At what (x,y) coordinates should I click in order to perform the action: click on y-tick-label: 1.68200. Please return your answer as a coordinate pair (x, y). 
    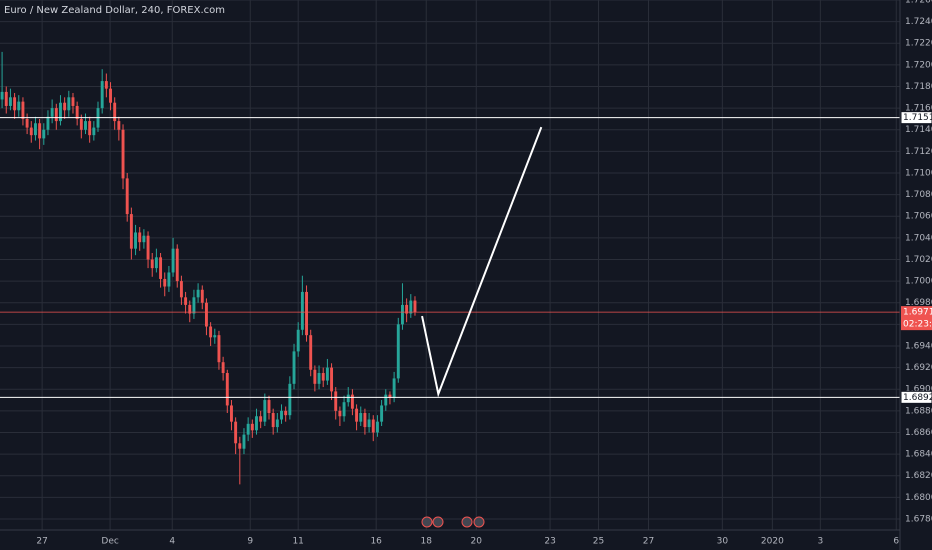
    Looking at the image, I should click on (918, 476).